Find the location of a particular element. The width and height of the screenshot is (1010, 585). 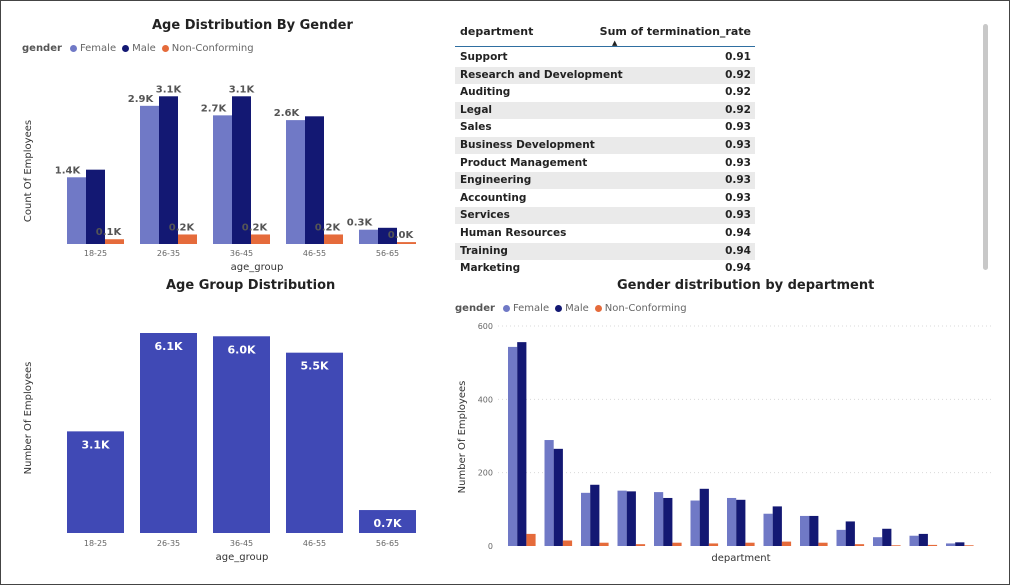

data-label: 0.3K is located at coordinates (360, 223).